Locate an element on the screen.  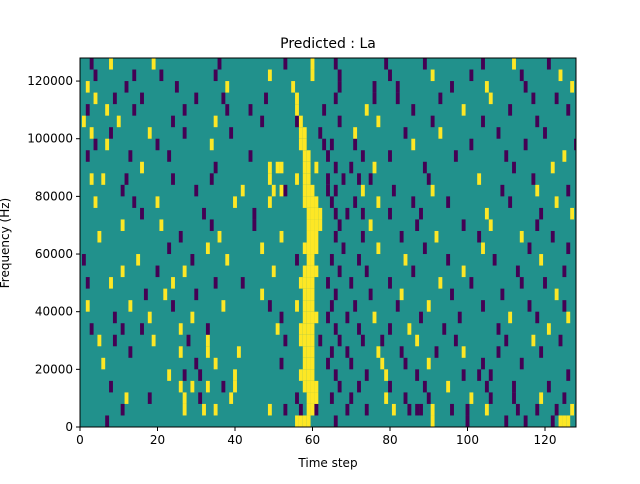
y-tick-label: 80000 is located at coordinates (54, 196).